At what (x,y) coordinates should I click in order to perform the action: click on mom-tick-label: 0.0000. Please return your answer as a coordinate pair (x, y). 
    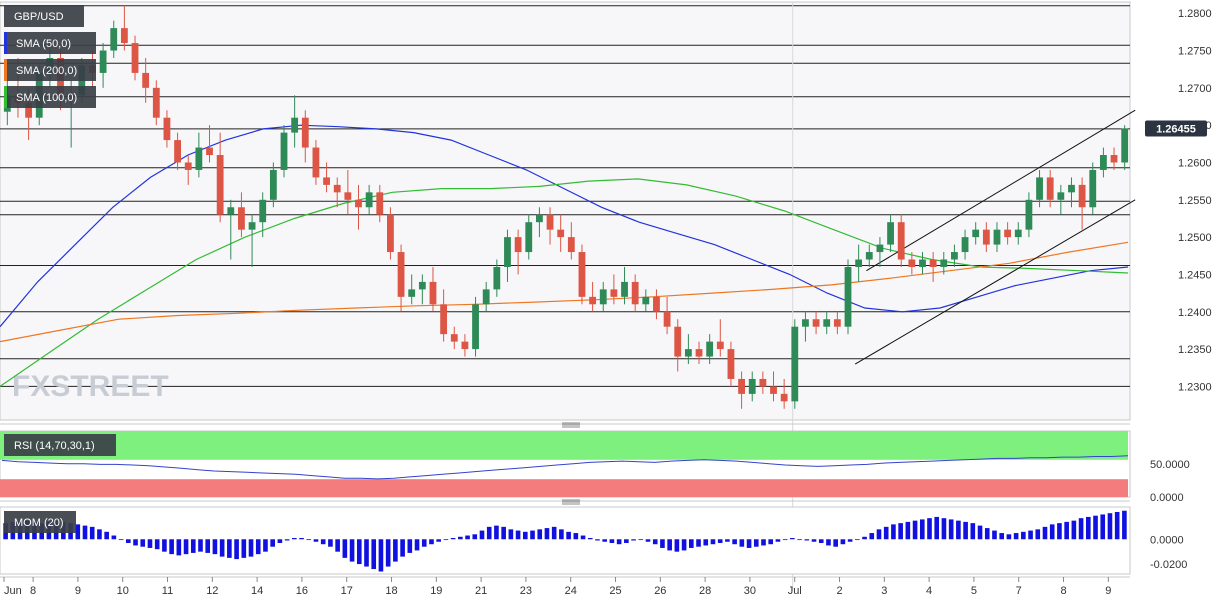
    Looking at the image, I should click on (1167, 540).